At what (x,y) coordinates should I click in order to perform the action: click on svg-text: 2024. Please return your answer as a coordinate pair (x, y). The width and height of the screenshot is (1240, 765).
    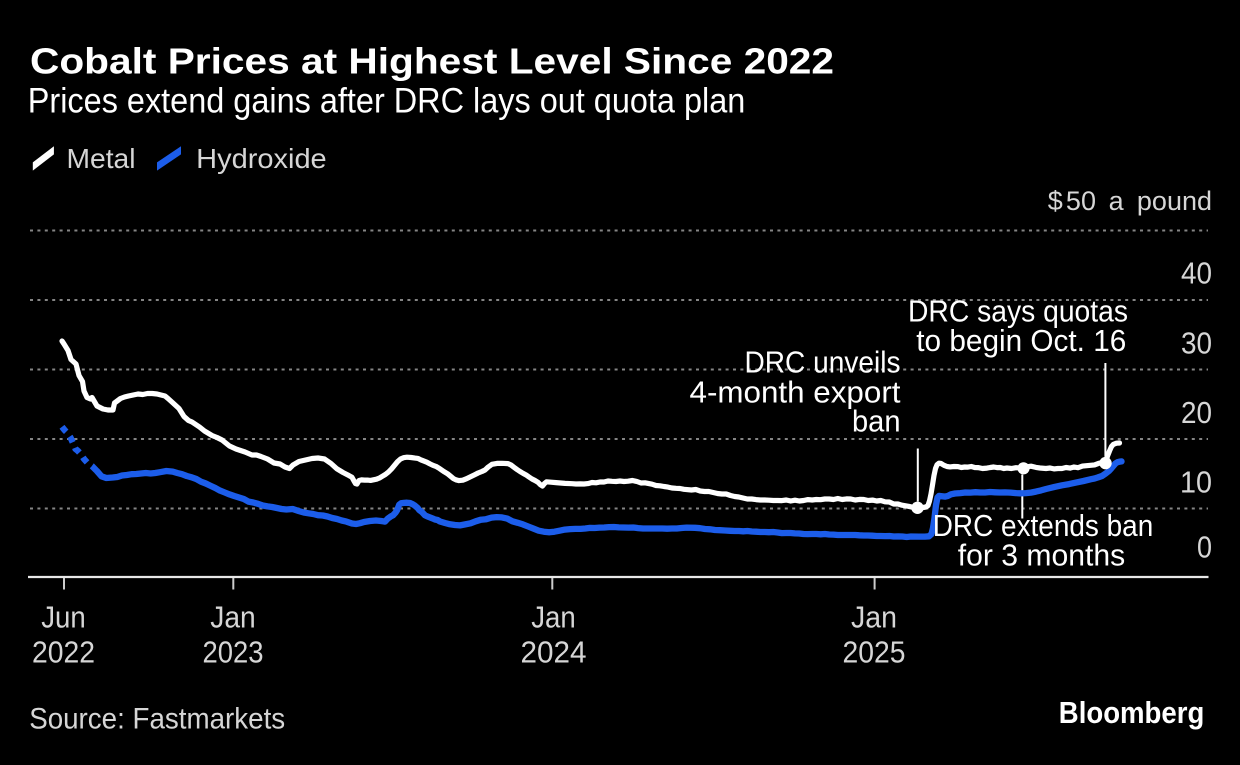
    Looking at the image, I should click on (554, 653).